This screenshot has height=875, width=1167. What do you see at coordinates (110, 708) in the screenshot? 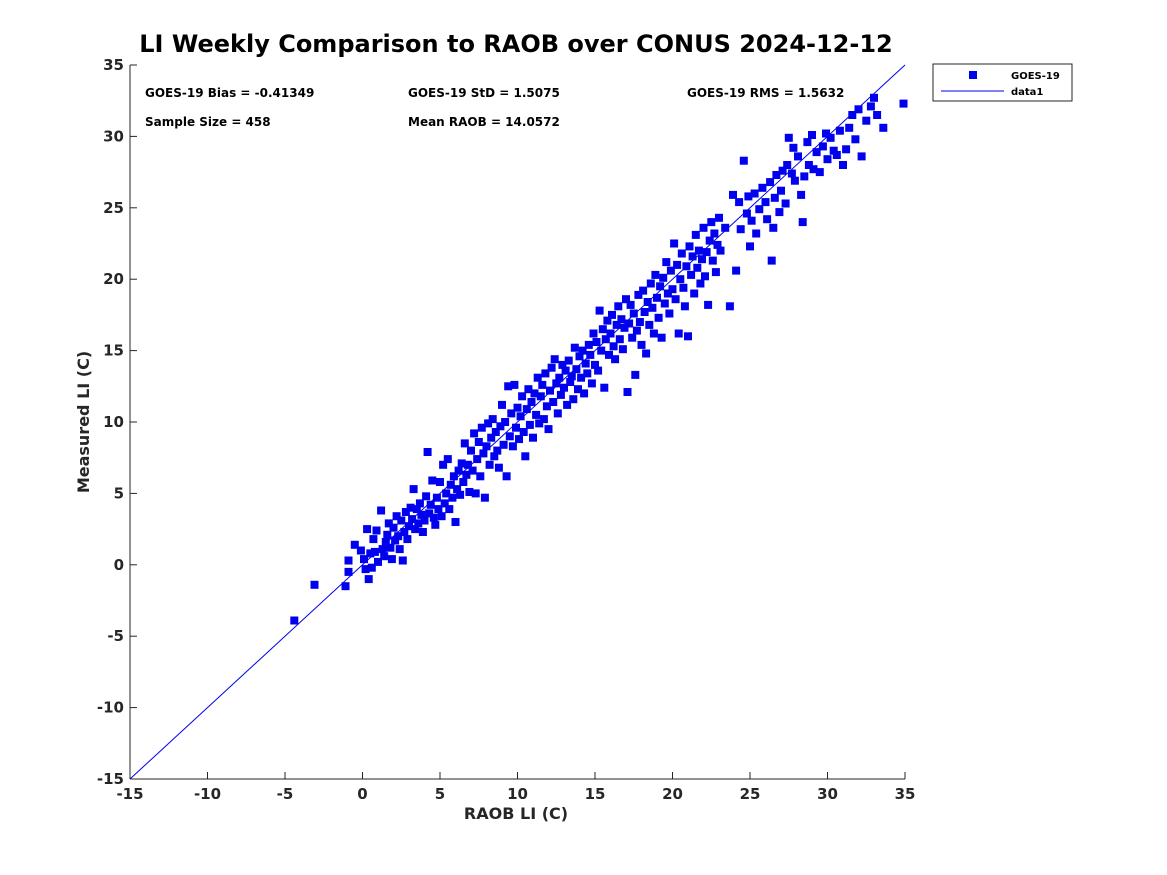
I see `y-tick-label: -10` at bounding box center [110, 708].